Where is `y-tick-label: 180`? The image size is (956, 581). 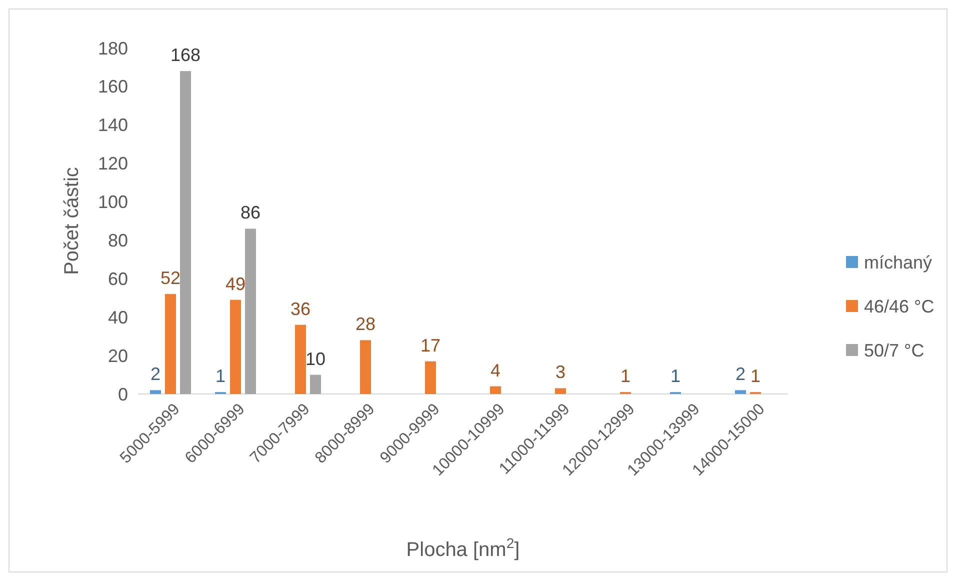
y-tick-label: 180 is located at coordinates (113, 48).